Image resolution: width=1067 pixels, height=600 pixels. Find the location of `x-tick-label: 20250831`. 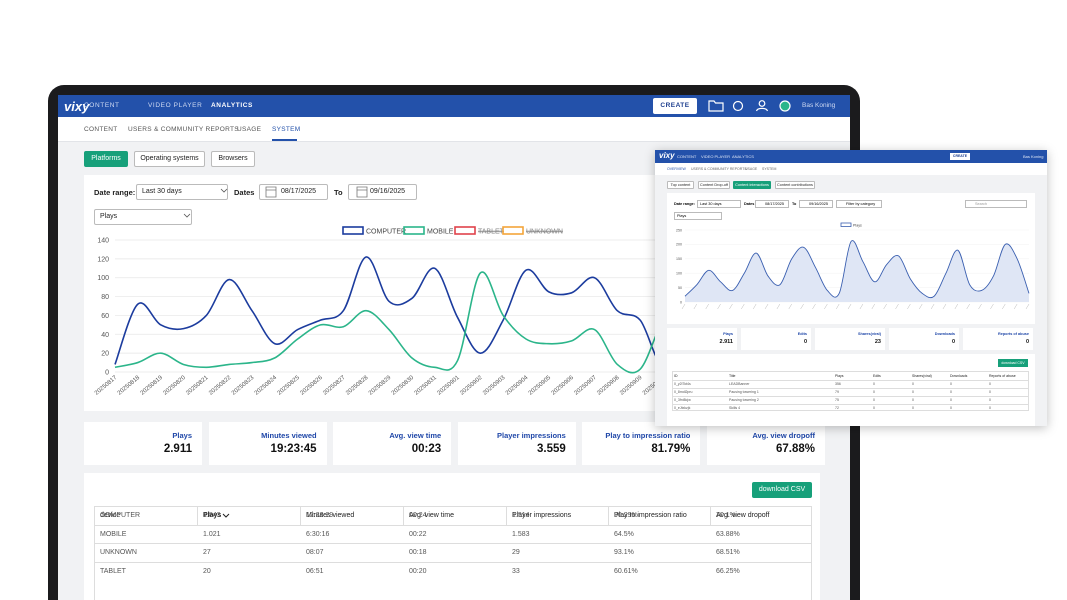

x-tick-label: 20250831 is located at coordinates (426, 386).